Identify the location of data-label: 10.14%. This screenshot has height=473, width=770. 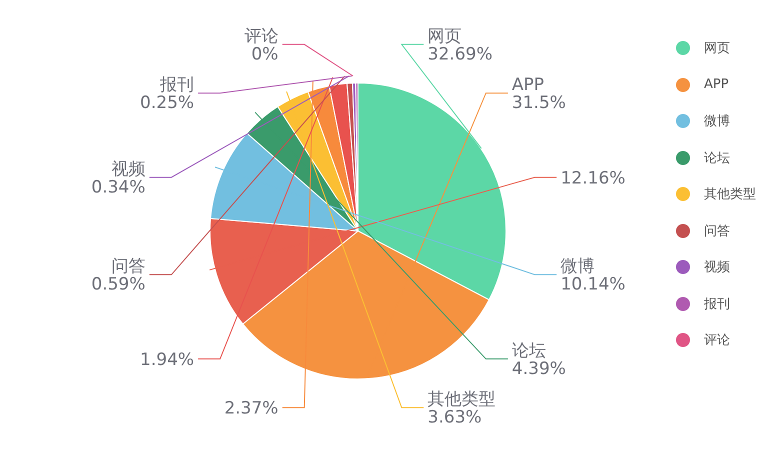
(593, 284).